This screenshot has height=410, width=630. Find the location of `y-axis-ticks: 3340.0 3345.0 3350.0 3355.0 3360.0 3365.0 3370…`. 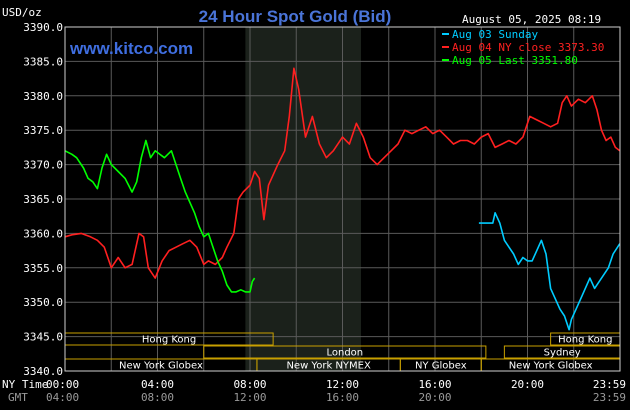

y-axis-ticks: 3340.0 3345.0 3350.0 3355.0 3360.0 3365.0 3370… is located at coordinates (43, 199).